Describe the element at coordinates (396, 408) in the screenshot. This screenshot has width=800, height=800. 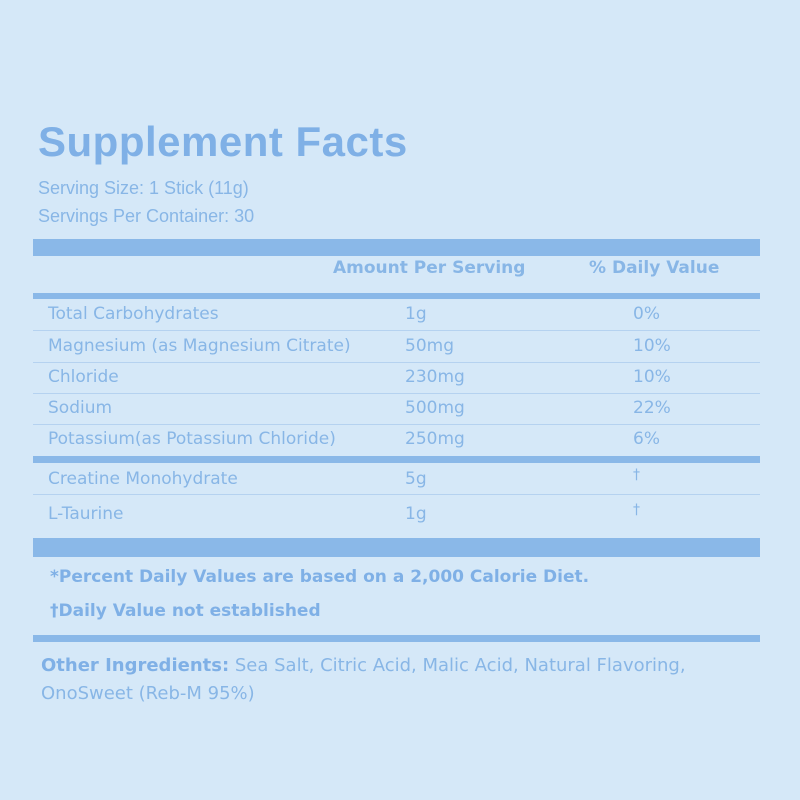
I see `table-row: Sodium 500mg 22%` at that location.